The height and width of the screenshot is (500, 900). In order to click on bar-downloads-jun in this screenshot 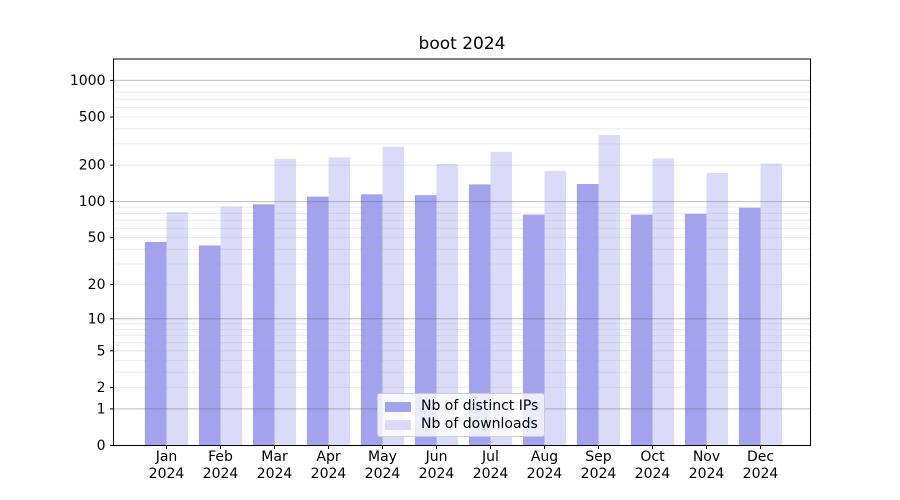, I will do `click(447, 305)`.